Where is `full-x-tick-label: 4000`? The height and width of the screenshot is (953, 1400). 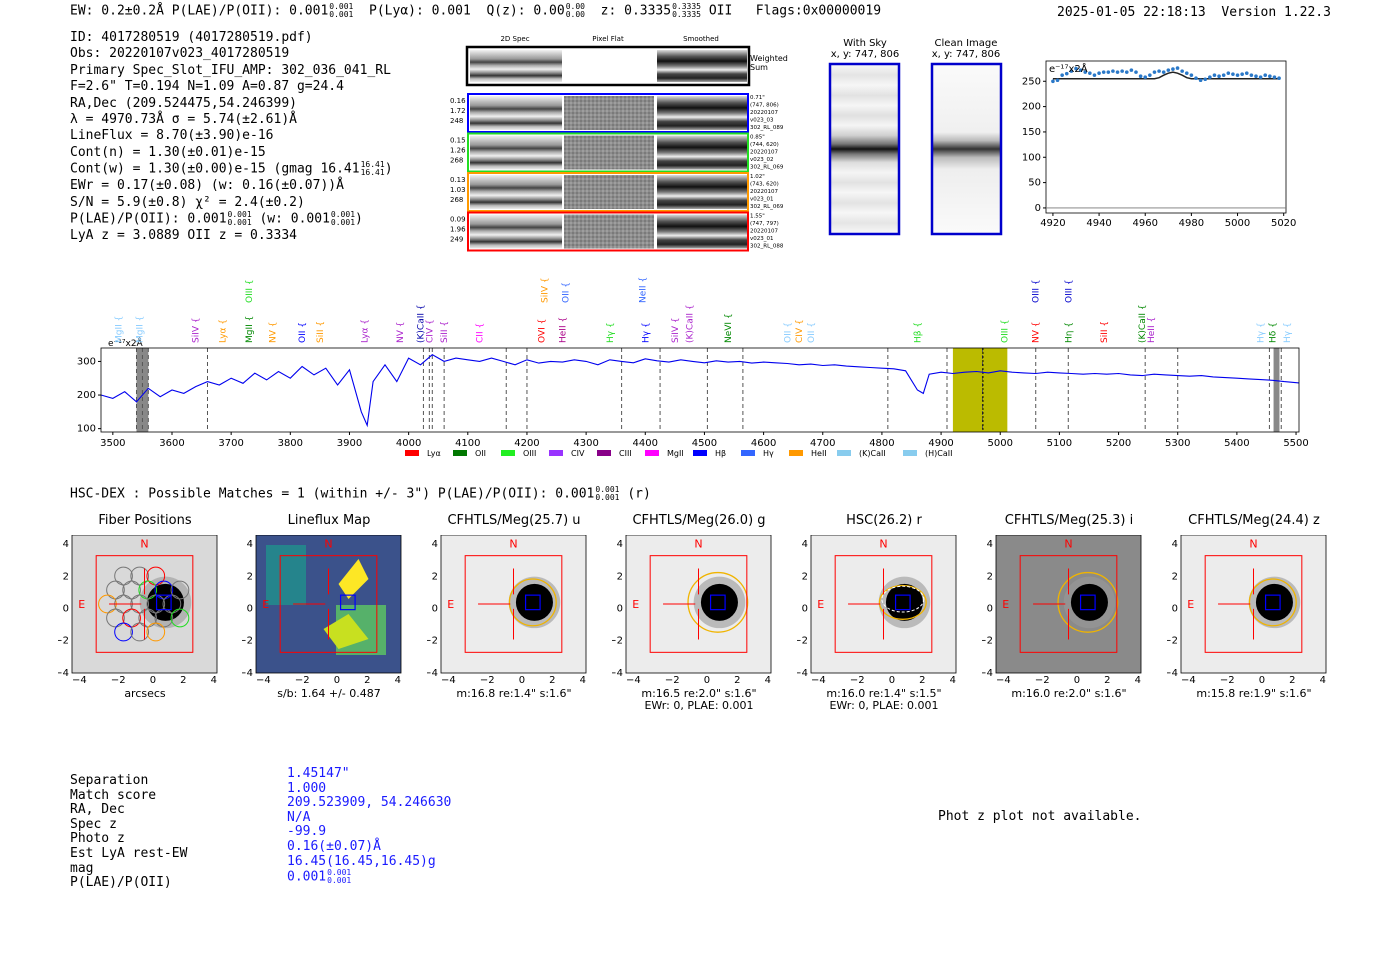 full-x-tick-label: 4000 is located at coordinates (408, 443).